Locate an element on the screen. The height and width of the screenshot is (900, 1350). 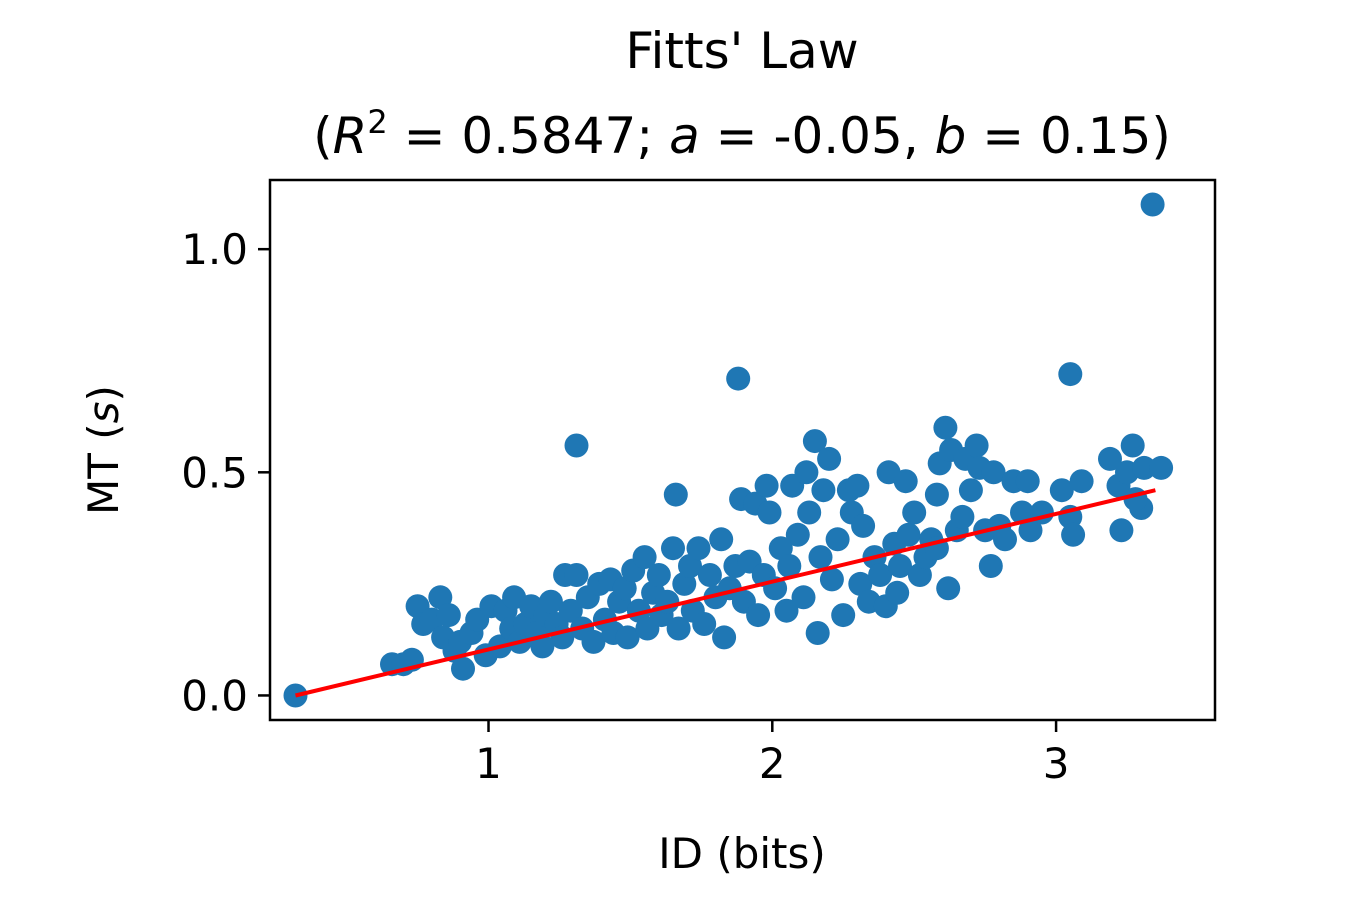
y-tick-label: 1.0 is located at coordinates (214, 249).